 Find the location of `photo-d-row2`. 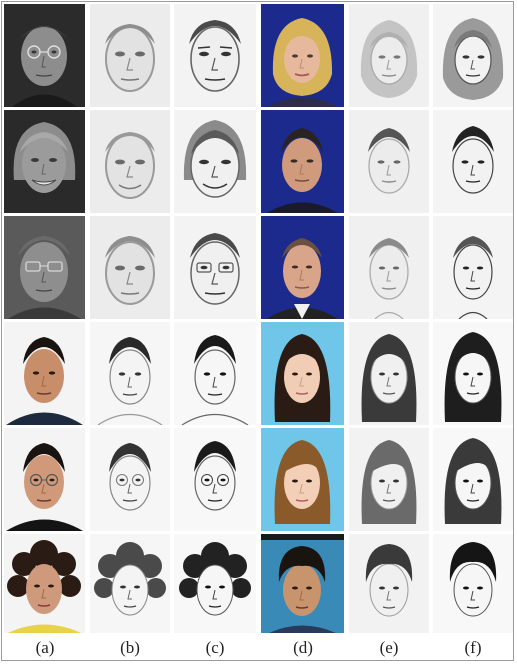

photo-d-row2 is located at coordinates (302, 161).